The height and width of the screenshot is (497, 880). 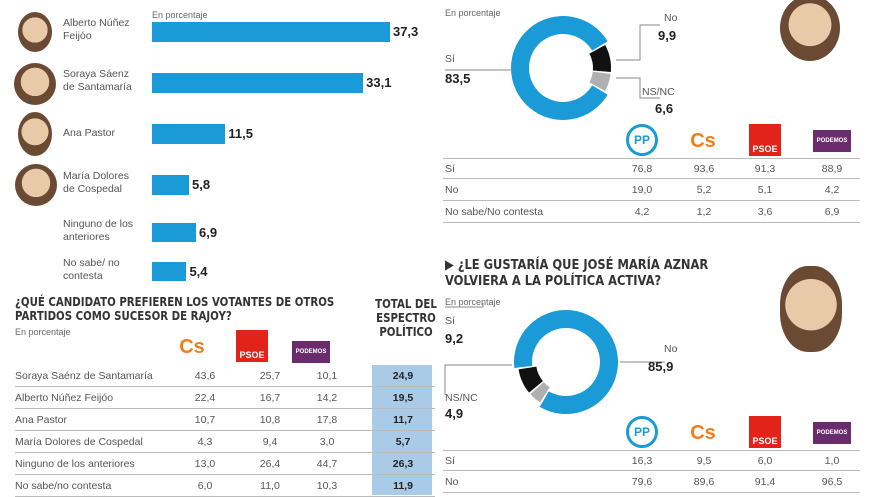 What do you see at coordinates (403, 376) in the screenshot?
I see `total-value: 24,9` at bounding box center [403, 376].